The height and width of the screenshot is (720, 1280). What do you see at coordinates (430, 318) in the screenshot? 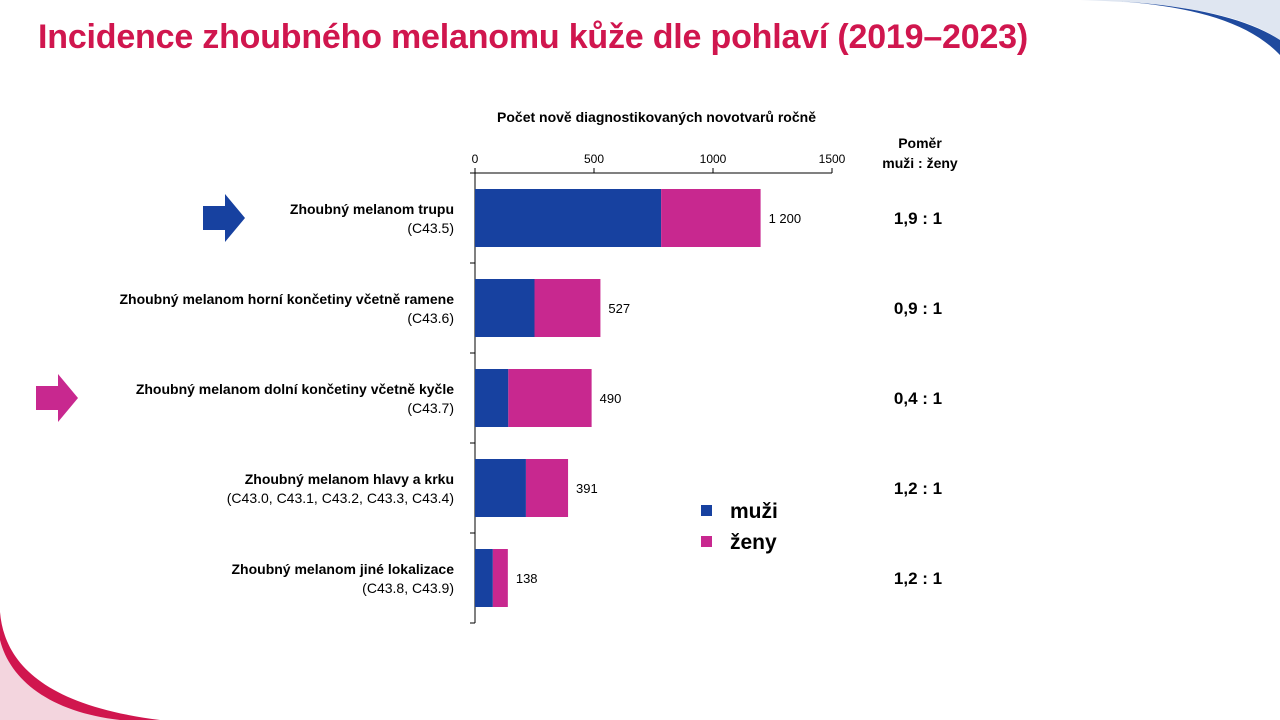
I see `category-code: (C43.6)` at bounding box center [430, 318].